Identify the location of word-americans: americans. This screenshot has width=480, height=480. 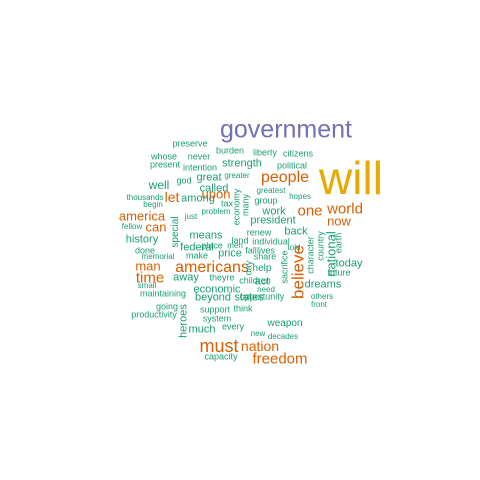
(212, 267).